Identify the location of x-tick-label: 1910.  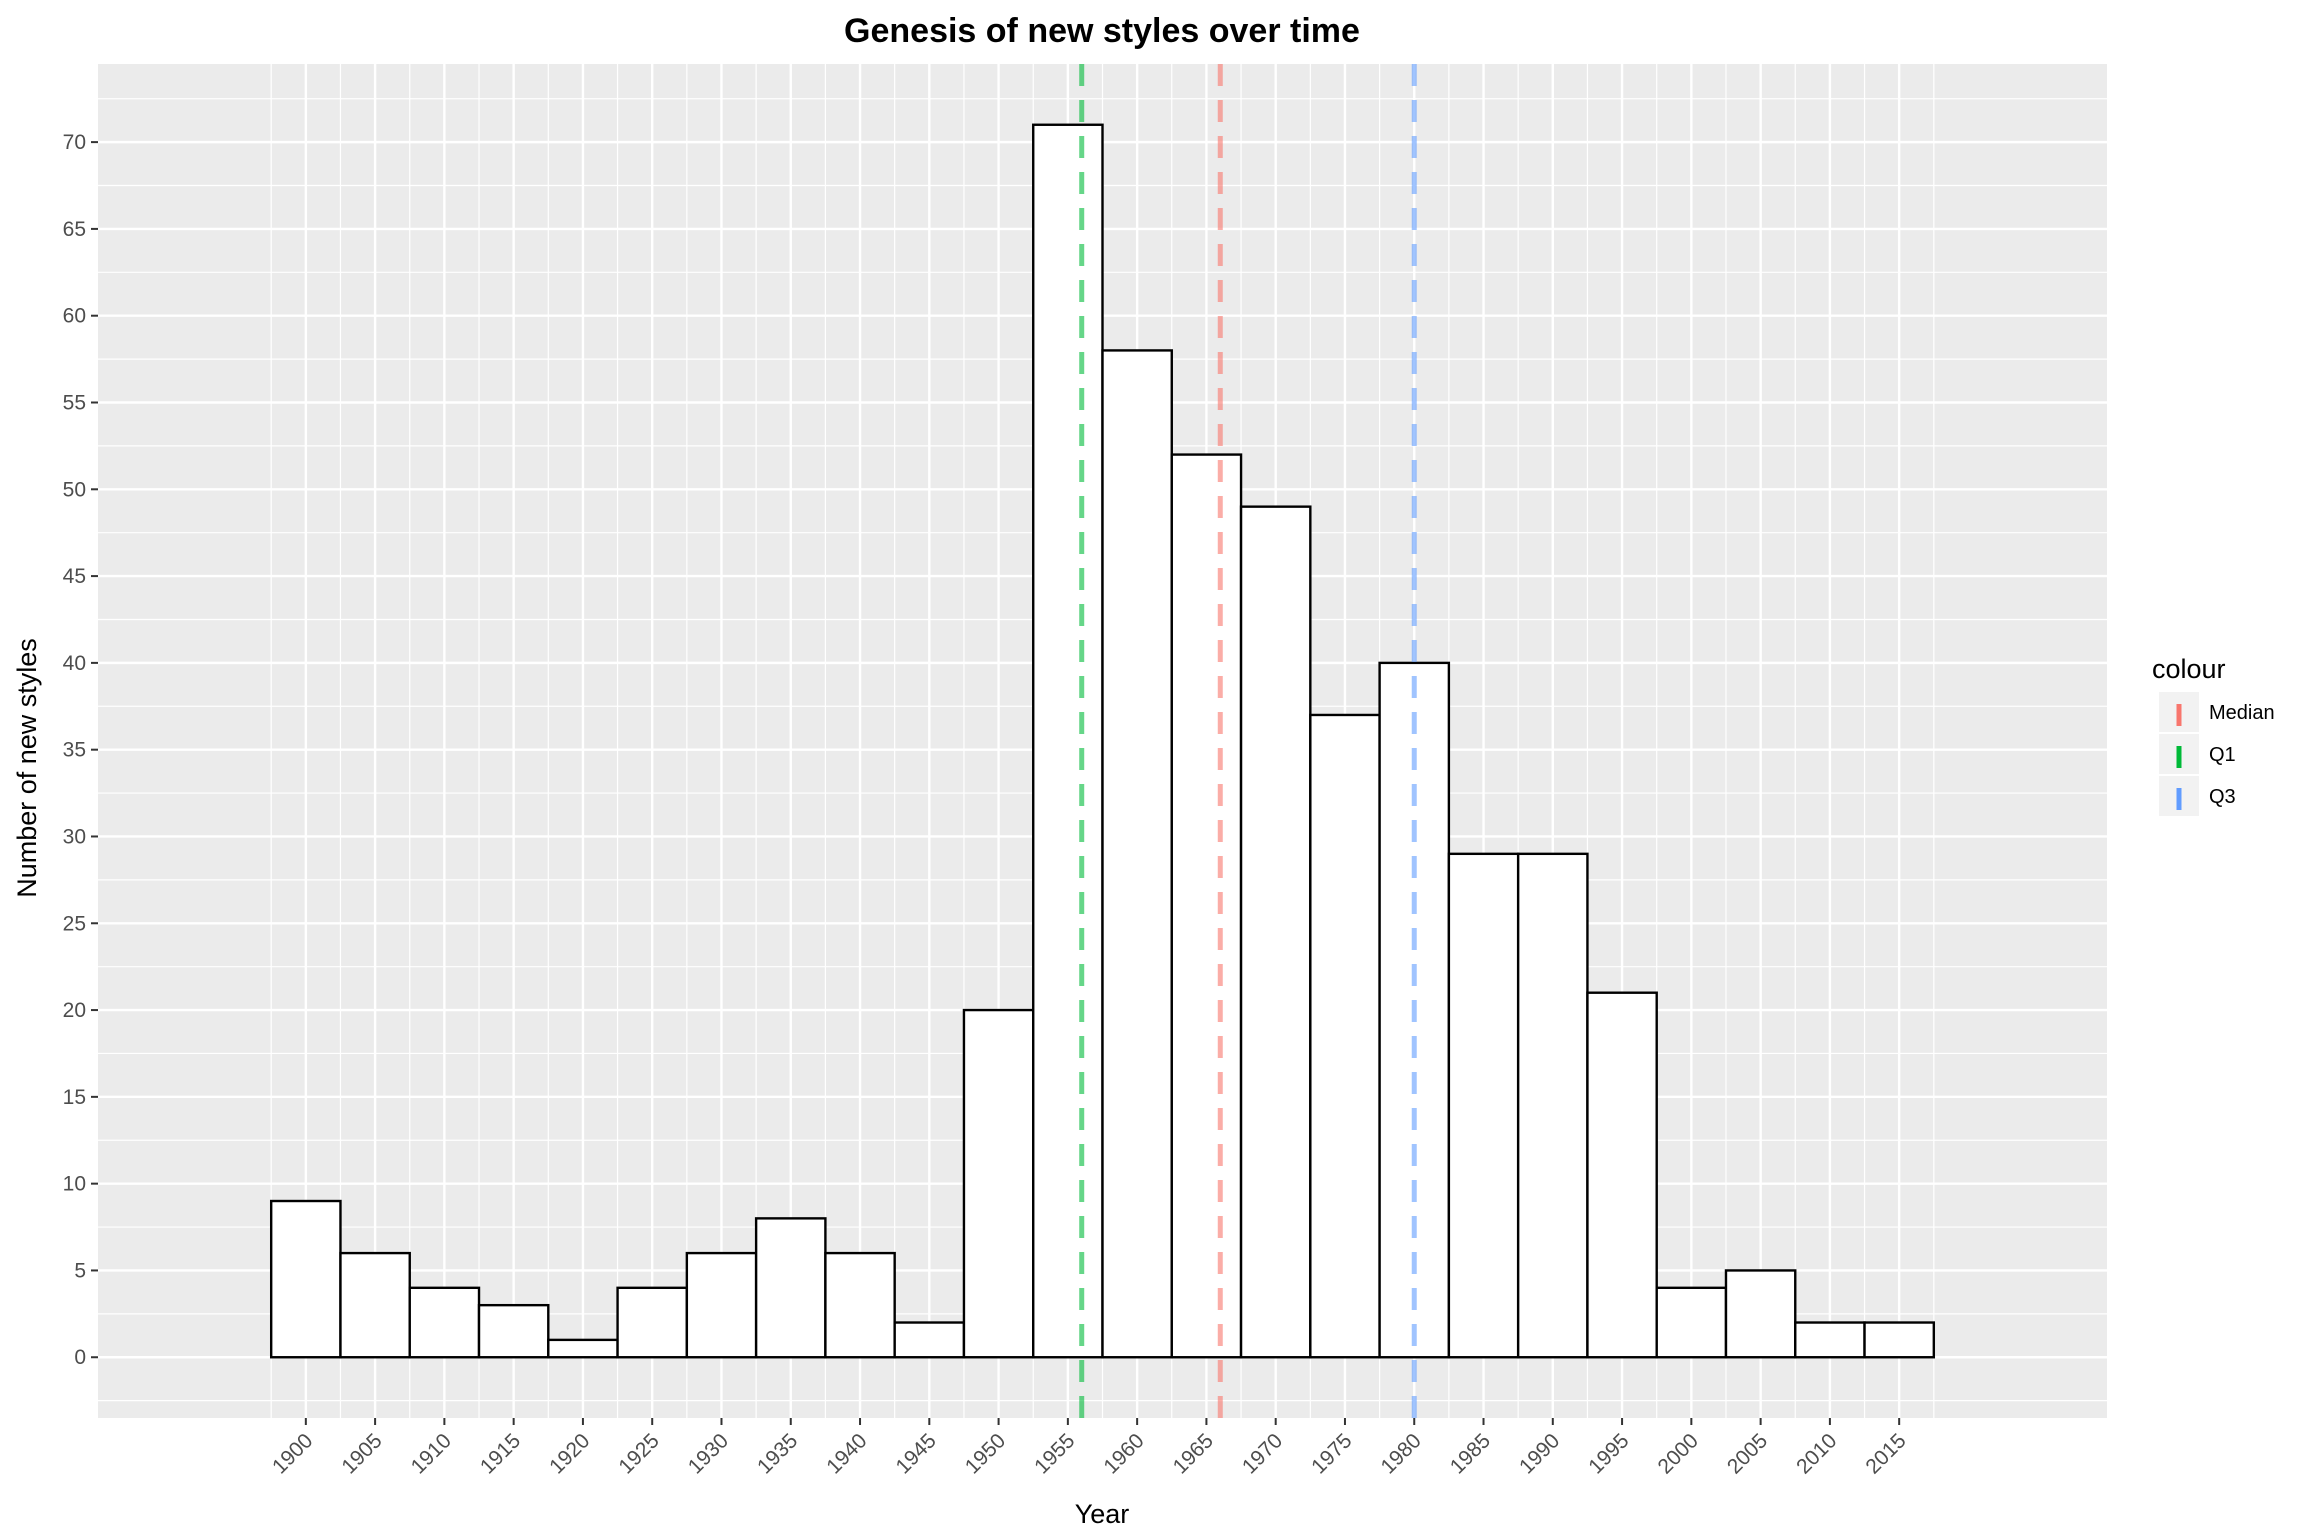
(431, 1453).